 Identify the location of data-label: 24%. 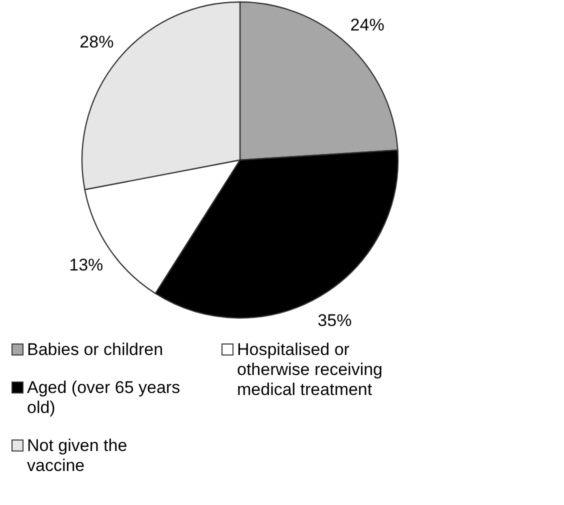
(367, 24).